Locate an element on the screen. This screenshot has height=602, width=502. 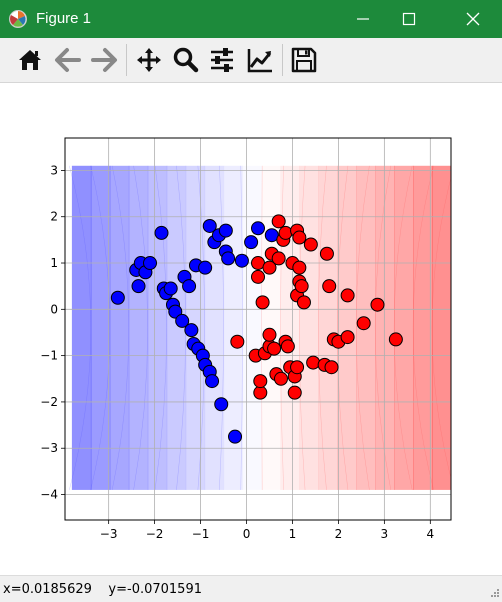
home-button is located at coordinates (30, 60).